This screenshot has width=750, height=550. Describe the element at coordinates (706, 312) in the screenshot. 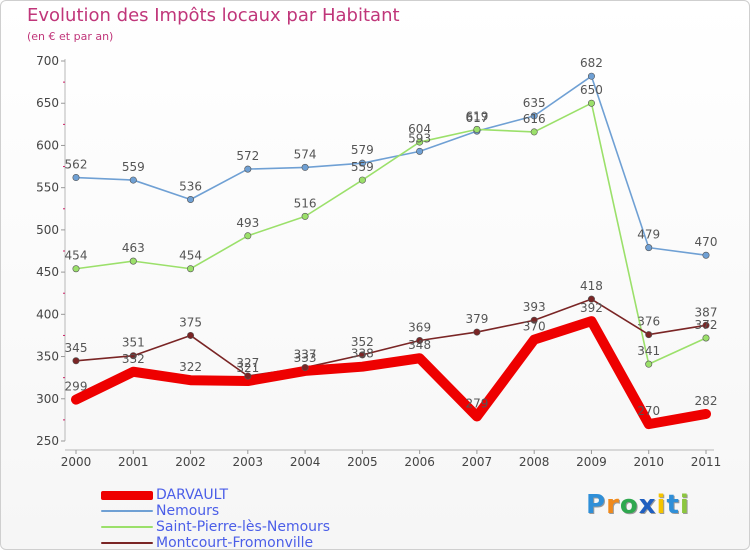

I see `data-label: 387` at that location.